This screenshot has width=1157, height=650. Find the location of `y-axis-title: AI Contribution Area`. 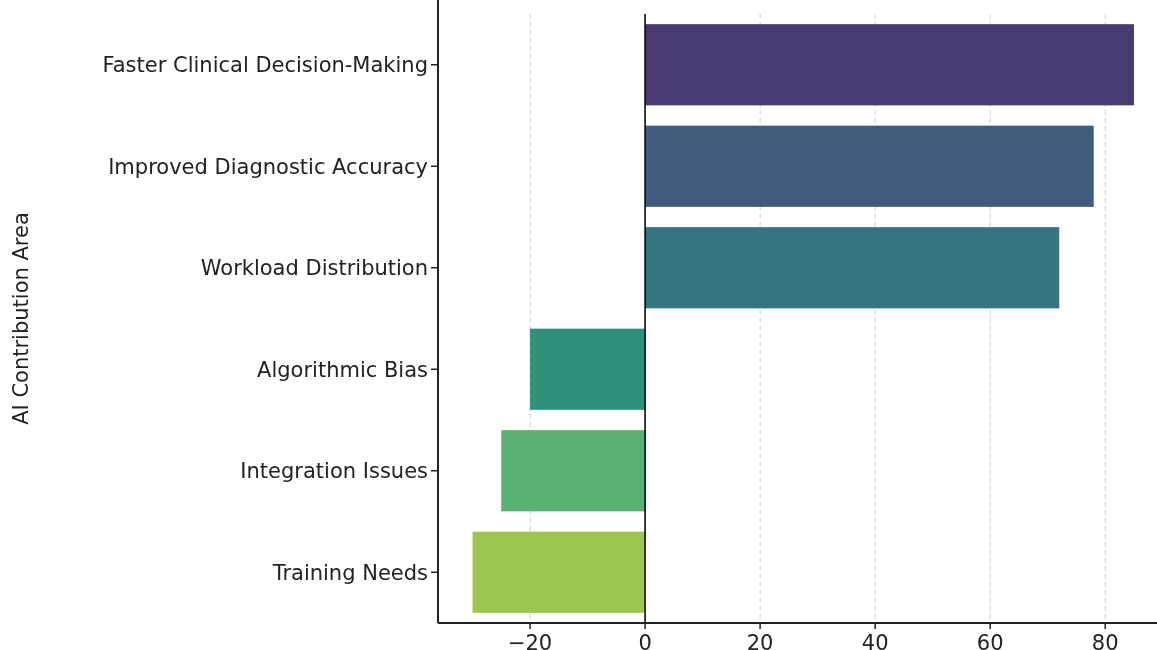

y-axis-title: AI Contribution Area is located at coordinates (21, 318).